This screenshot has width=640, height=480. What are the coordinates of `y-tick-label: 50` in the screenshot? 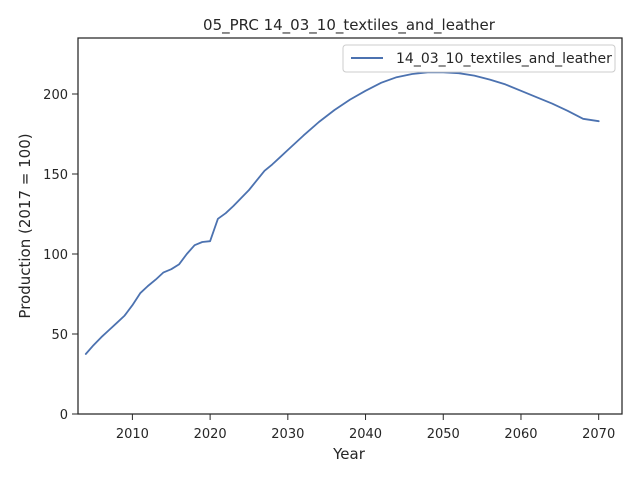 It's located at (59, 335).